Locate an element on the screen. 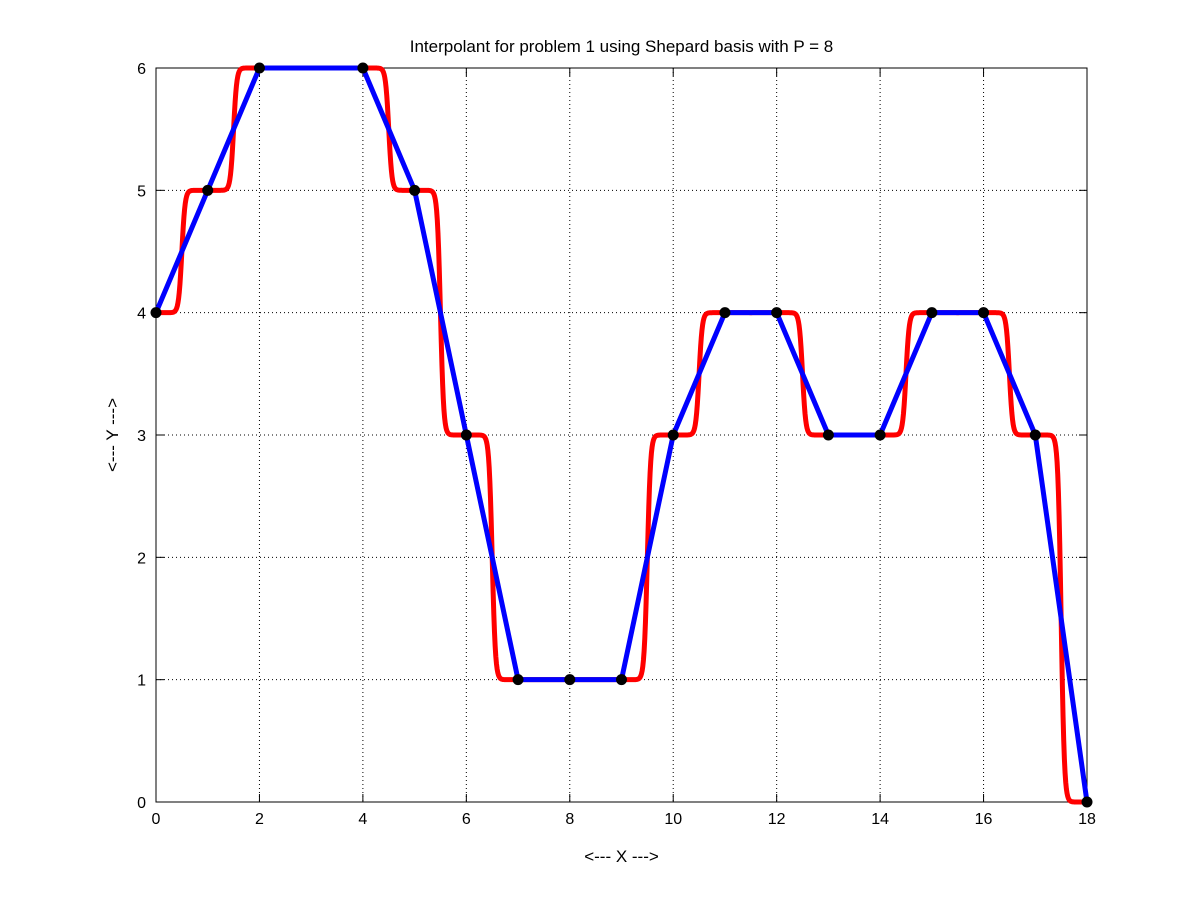  y-tick-label: 2 is located at coordinates (141, 558).